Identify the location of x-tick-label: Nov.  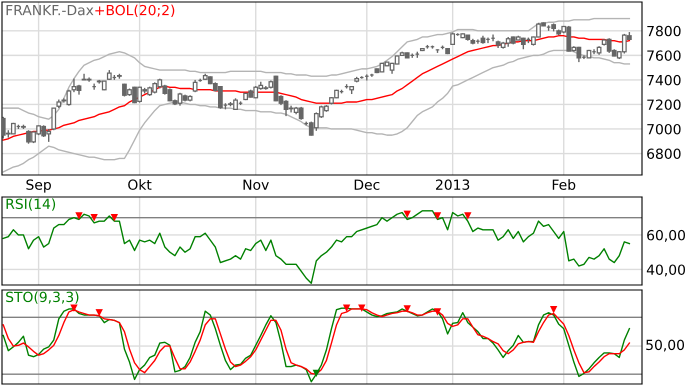
(256, 185).